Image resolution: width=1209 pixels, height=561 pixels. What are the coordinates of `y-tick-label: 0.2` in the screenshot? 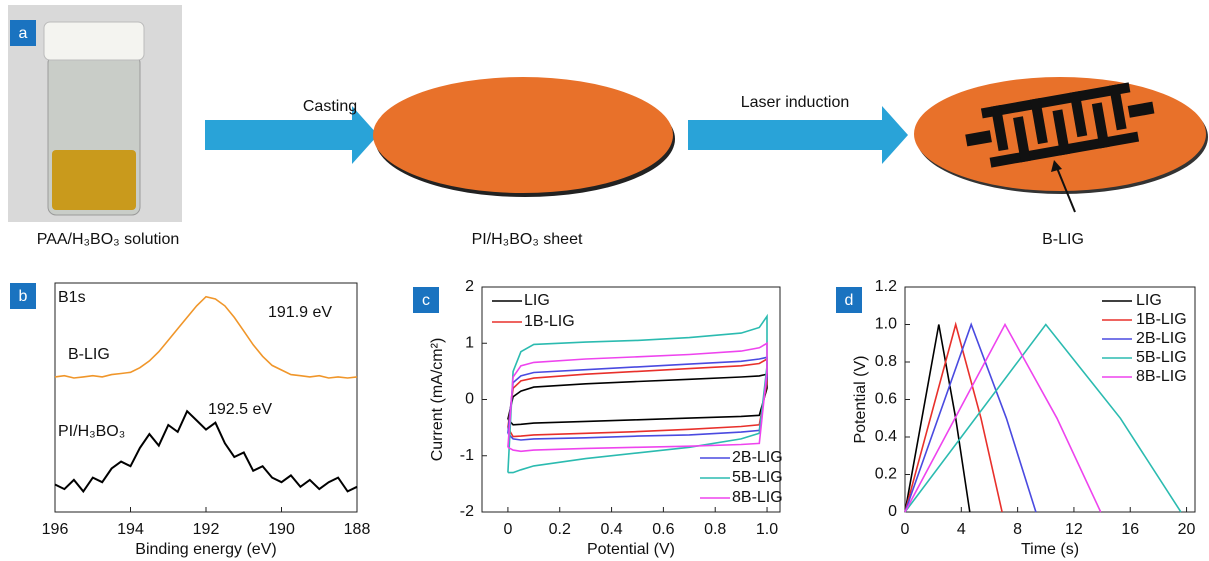 It's located at (886, 474).